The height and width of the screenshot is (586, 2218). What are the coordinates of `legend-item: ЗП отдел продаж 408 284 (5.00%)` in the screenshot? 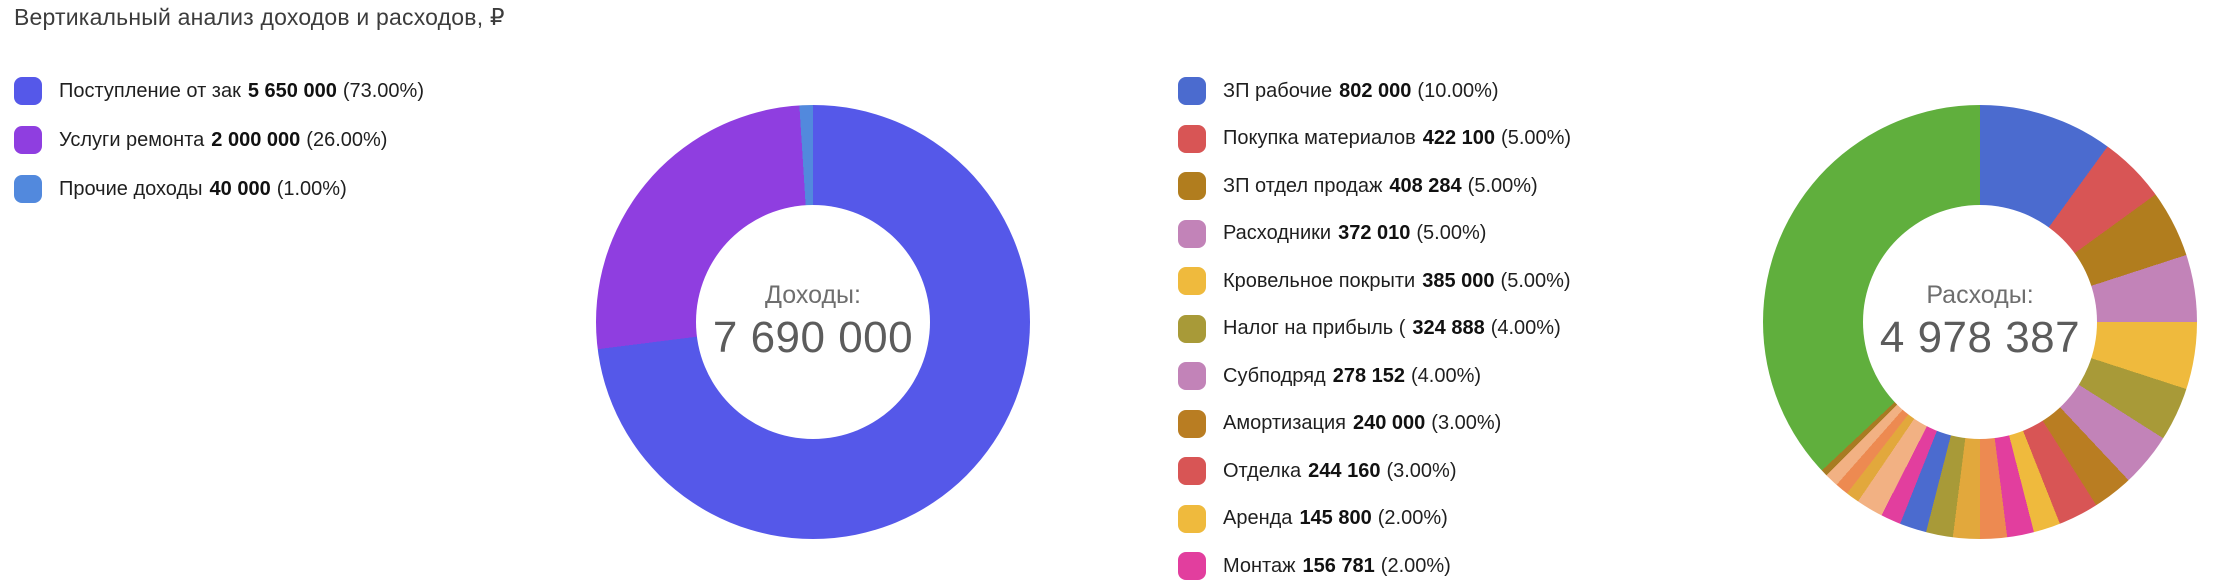 It's located at (1468, 186).